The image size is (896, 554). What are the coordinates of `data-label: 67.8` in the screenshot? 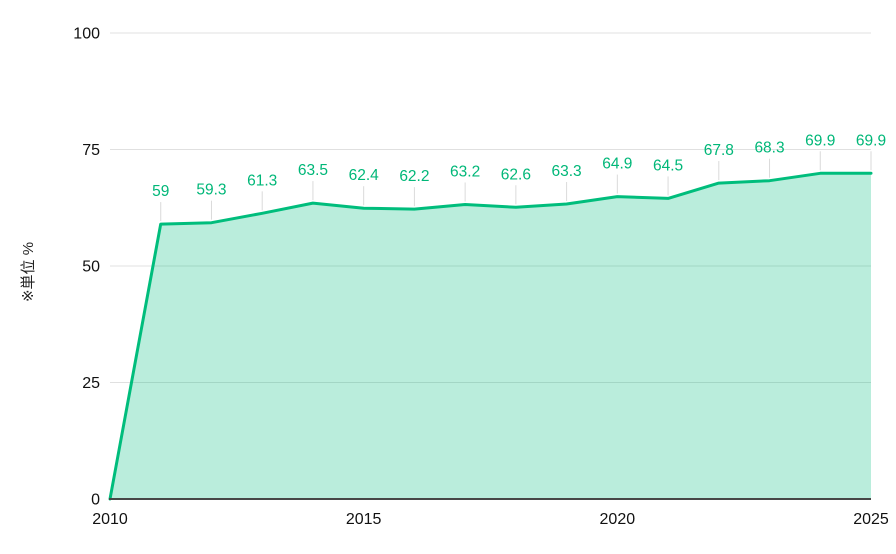 It's located at (719, 150).